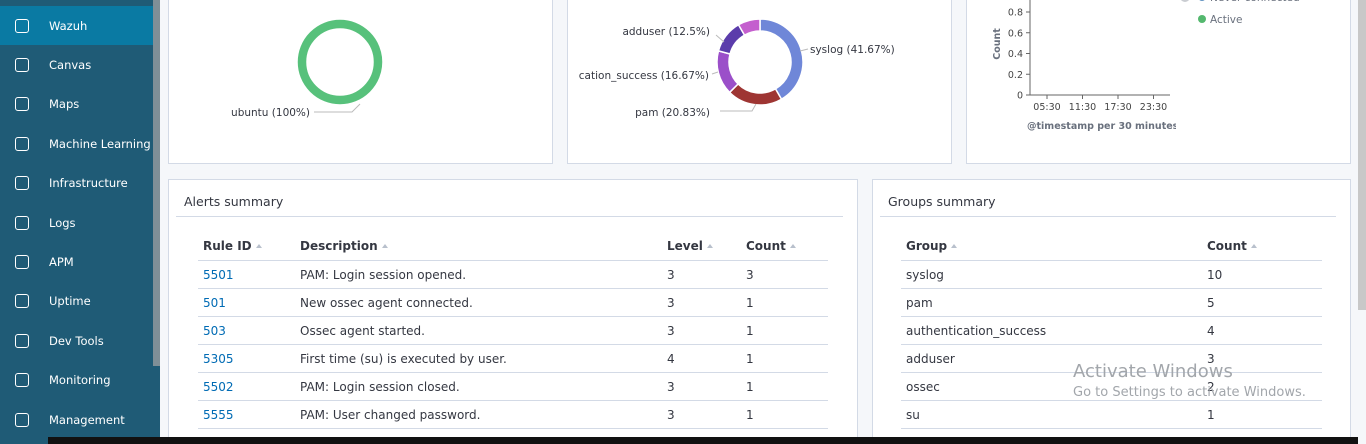 This screenshot has width=1366, height=444. I want to click on slice-label: syslog (41.67%), so click(852, 50).